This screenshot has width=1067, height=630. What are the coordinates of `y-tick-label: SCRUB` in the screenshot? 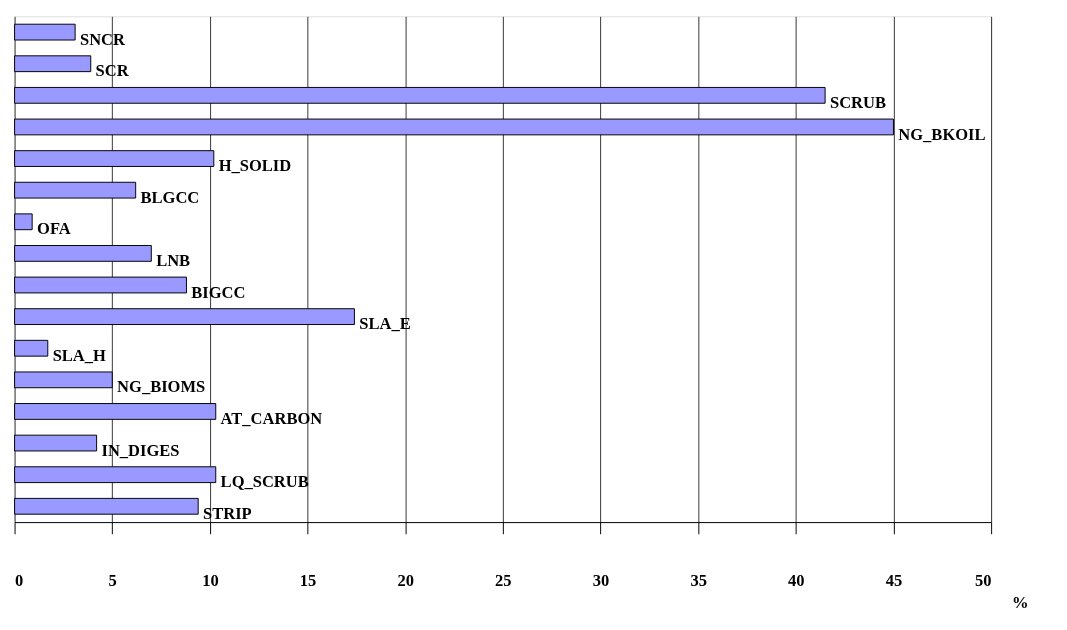 It's located at (857, 102).